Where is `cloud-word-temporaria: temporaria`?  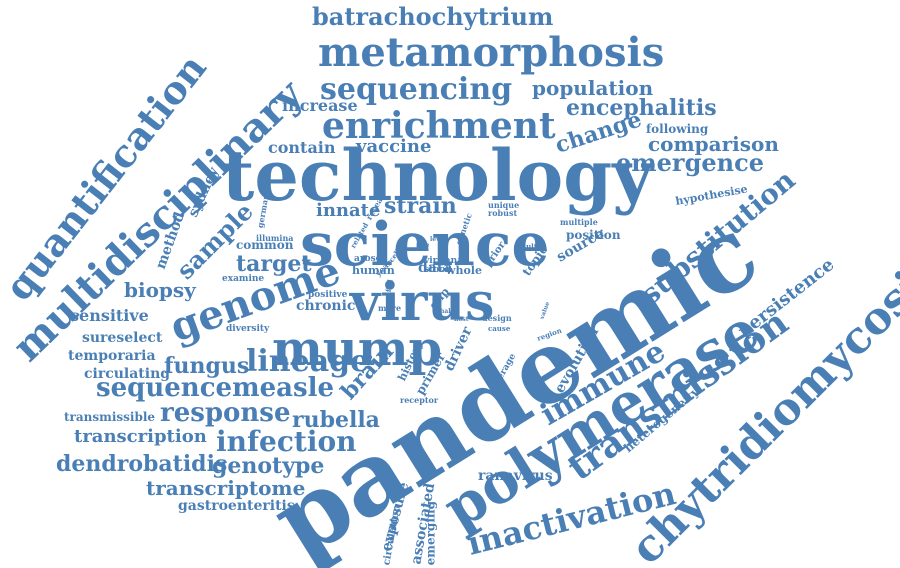 cloud-word-temporaria: temporaria is located at coordinates (112, 356).